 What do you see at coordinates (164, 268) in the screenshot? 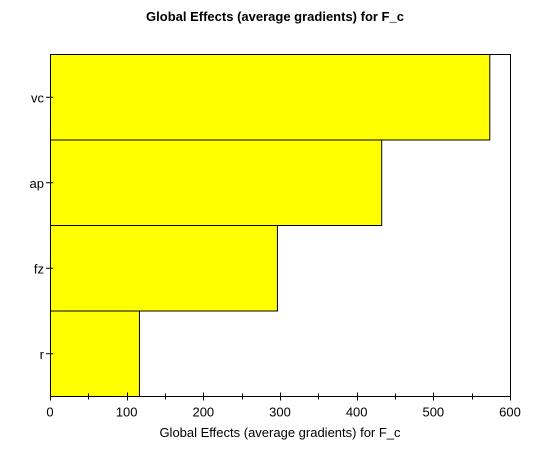
I see `bar-fz` at bounding box center [164, 268].